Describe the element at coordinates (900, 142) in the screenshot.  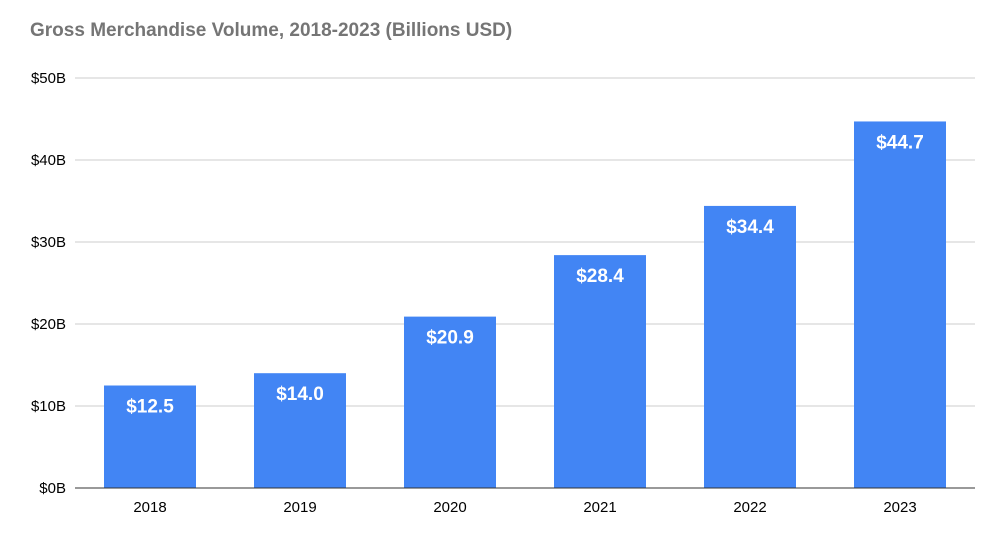
I see `bar-data-label: $44.7` at that location.